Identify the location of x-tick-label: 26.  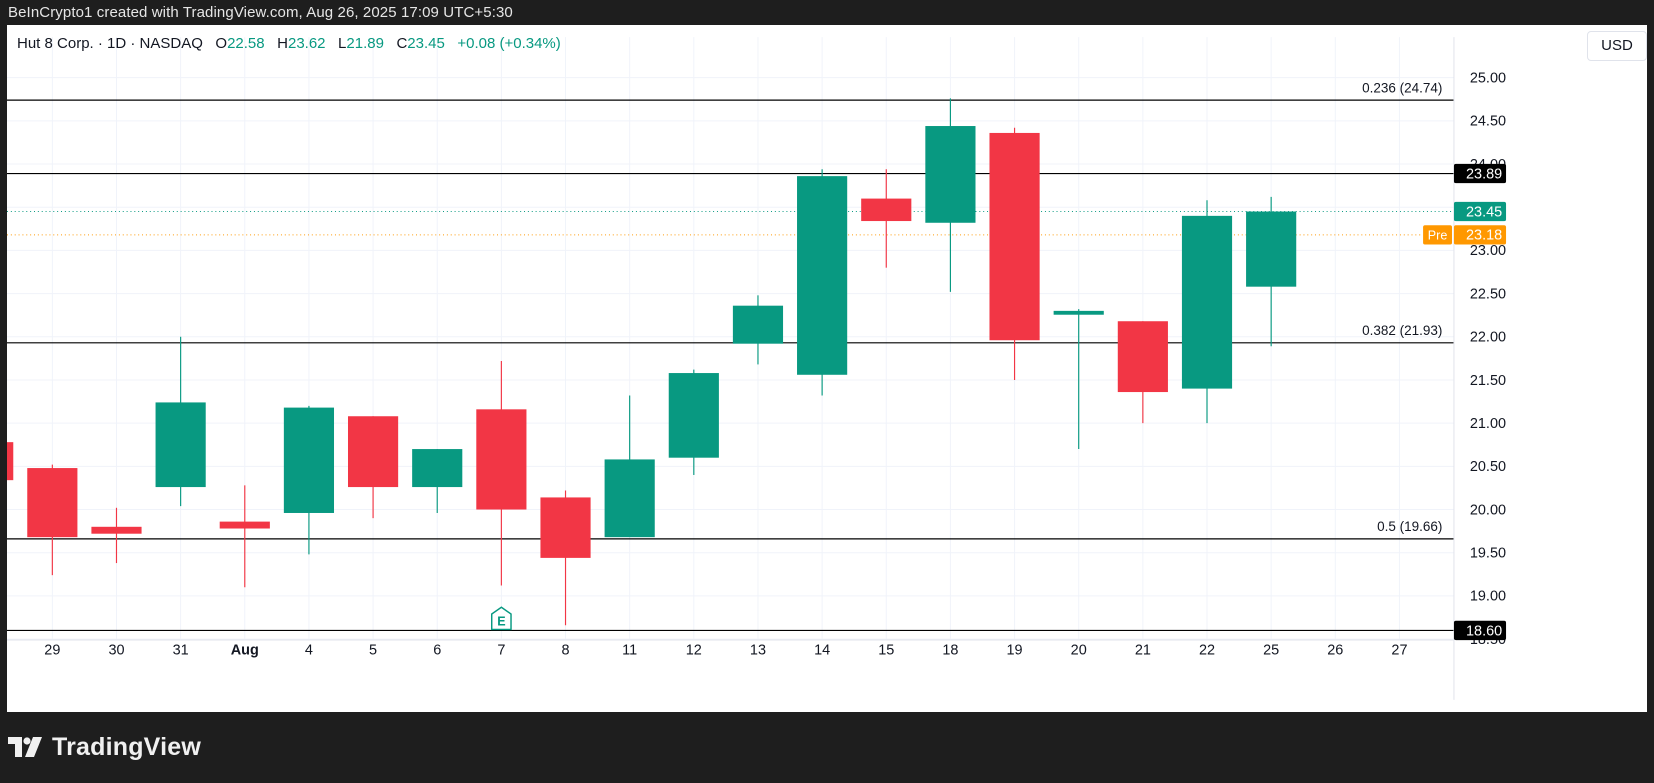
(1335, 651).